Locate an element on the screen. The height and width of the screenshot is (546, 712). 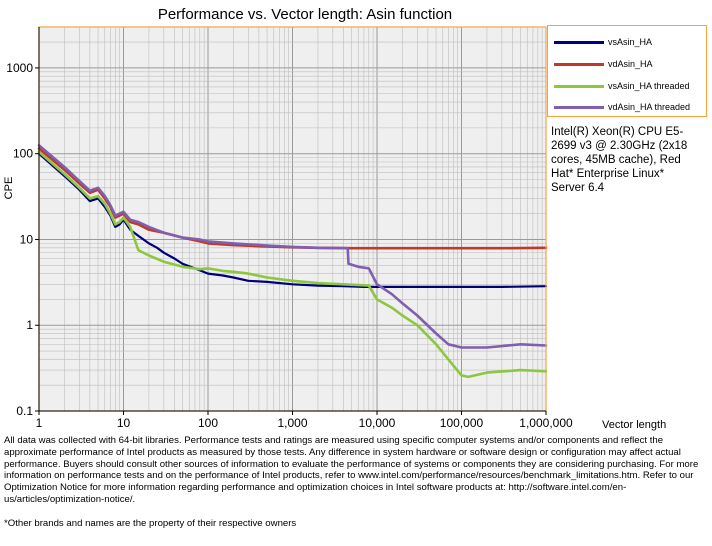
x-axis-label: Vector length is located at coordinates (634, 425).